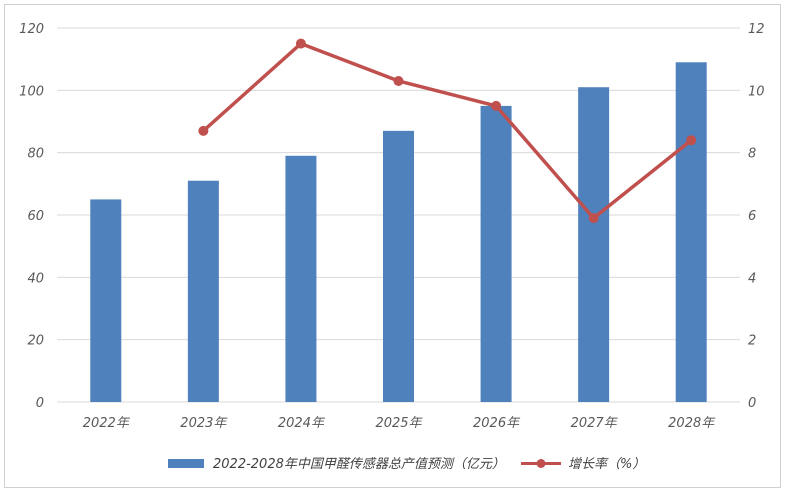  Describe the element at coordinates (359, 464) in the screenshot. I see `legend-bar-label: 2022-2028年中国甲醛传感器总产值预测（亿元）` at that location.